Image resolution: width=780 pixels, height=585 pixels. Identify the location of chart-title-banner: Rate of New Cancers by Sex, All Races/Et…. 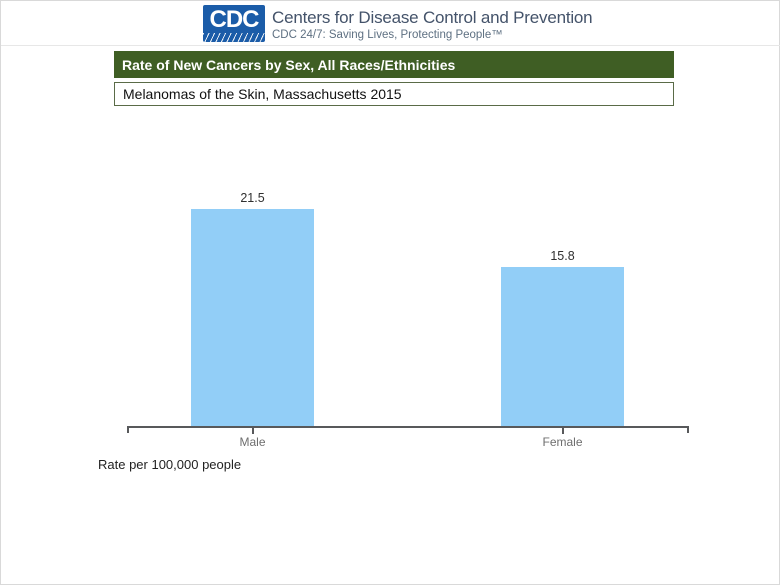
(394, 64).